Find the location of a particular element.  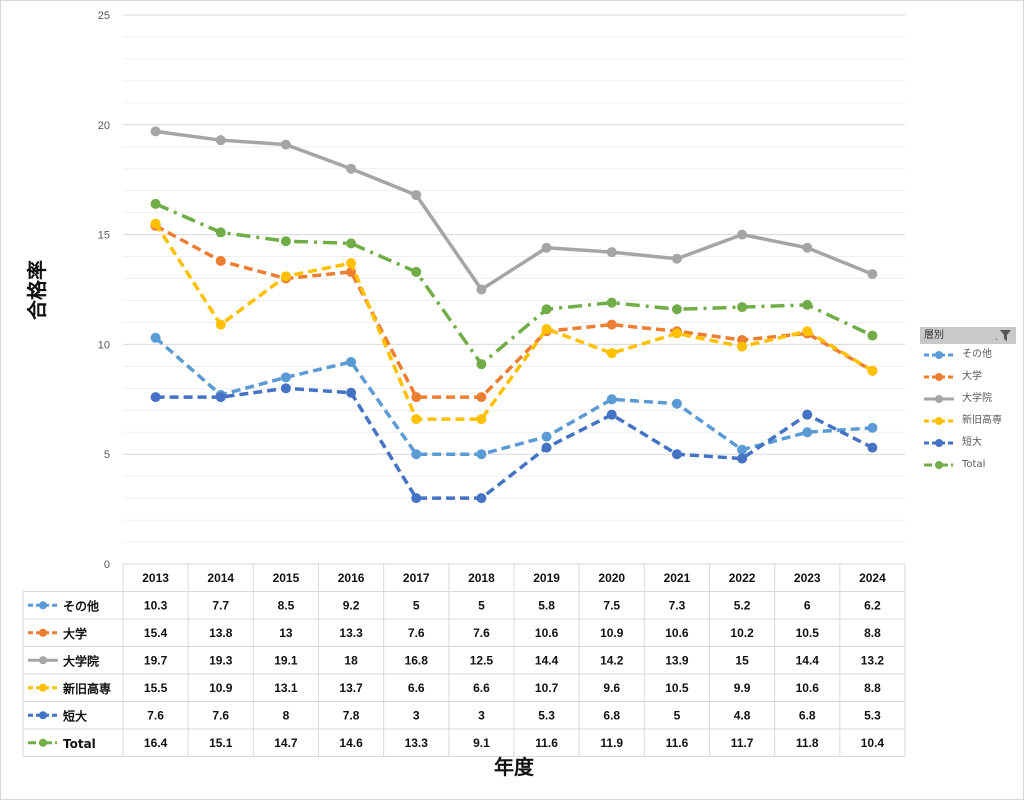

legend-item: 大学院 is located at coordinates (968, 399).